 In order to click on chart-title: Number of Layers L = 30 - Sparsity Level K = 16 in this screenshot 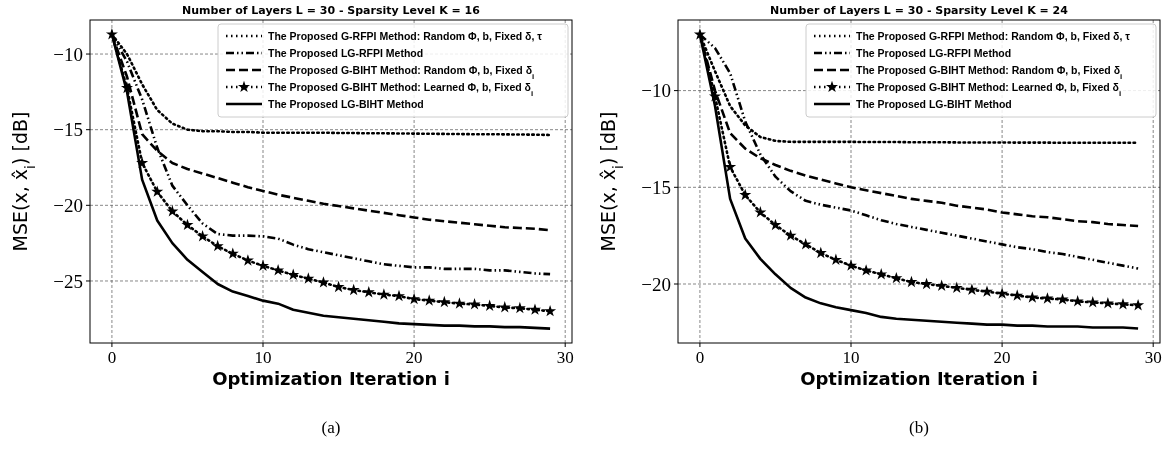, I will do `click(331, 10)`.